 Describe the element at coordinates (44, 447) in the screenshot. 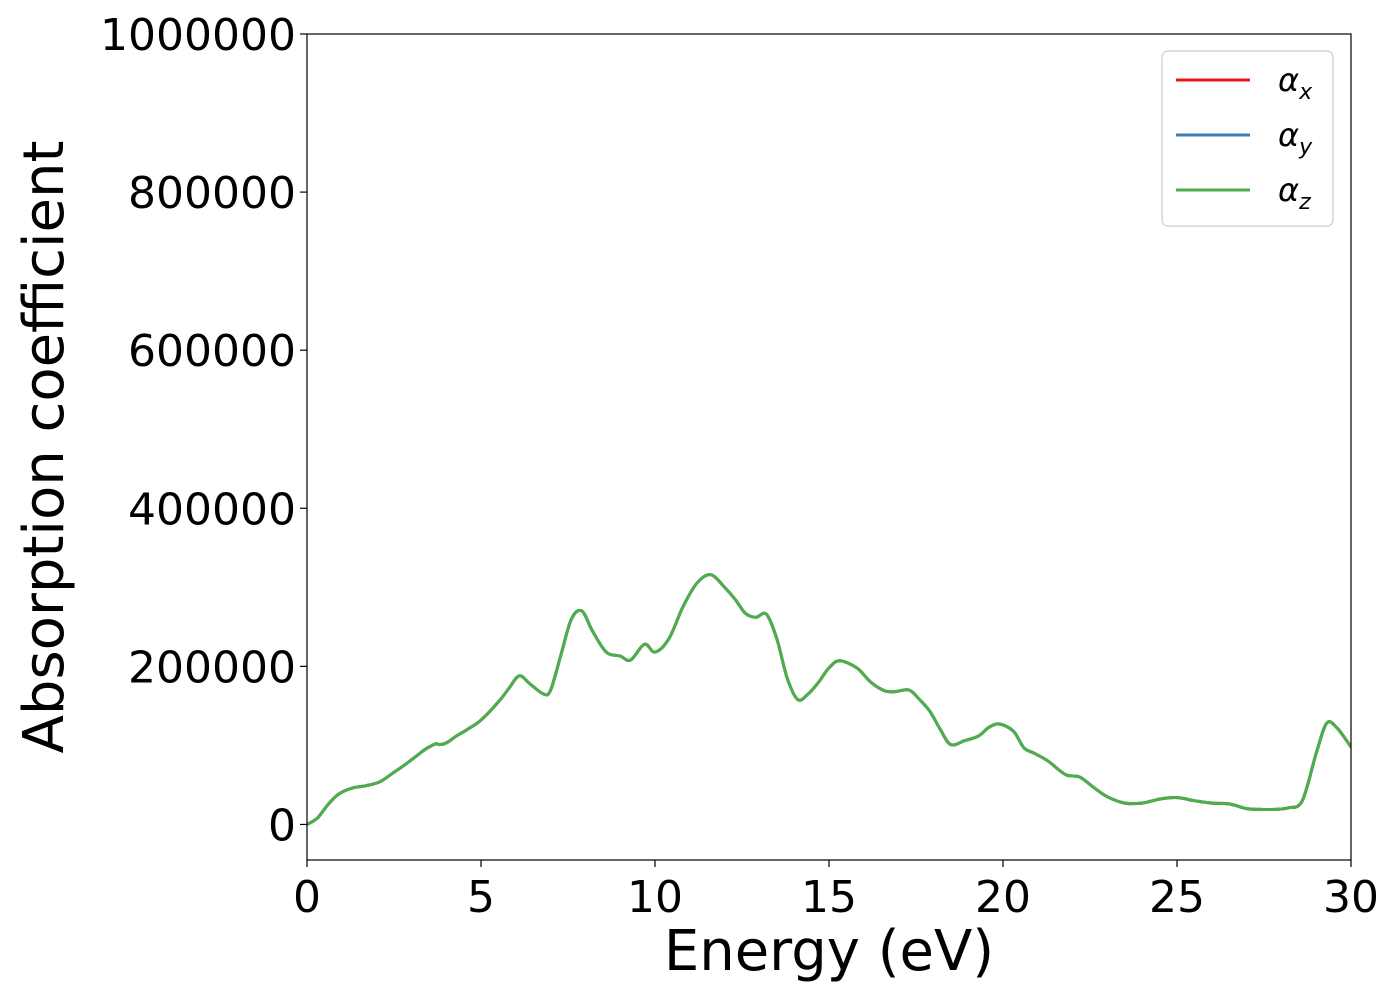

I see `y-axis-label: Absorption coefficient` at that location.